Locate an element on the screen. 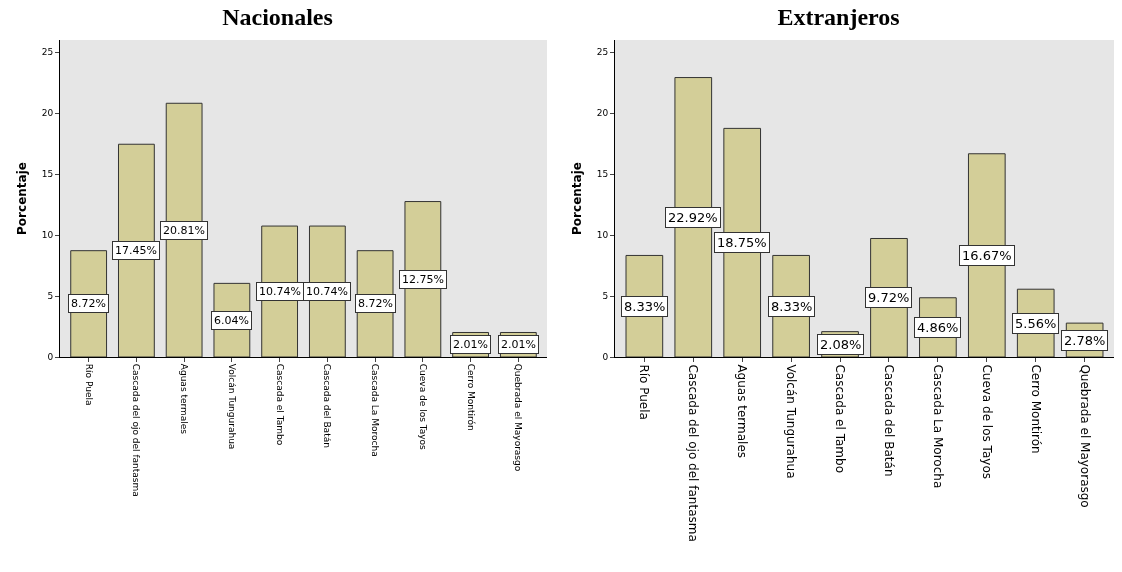  chart-title: Nacionales is located at coordinates (277, 17).